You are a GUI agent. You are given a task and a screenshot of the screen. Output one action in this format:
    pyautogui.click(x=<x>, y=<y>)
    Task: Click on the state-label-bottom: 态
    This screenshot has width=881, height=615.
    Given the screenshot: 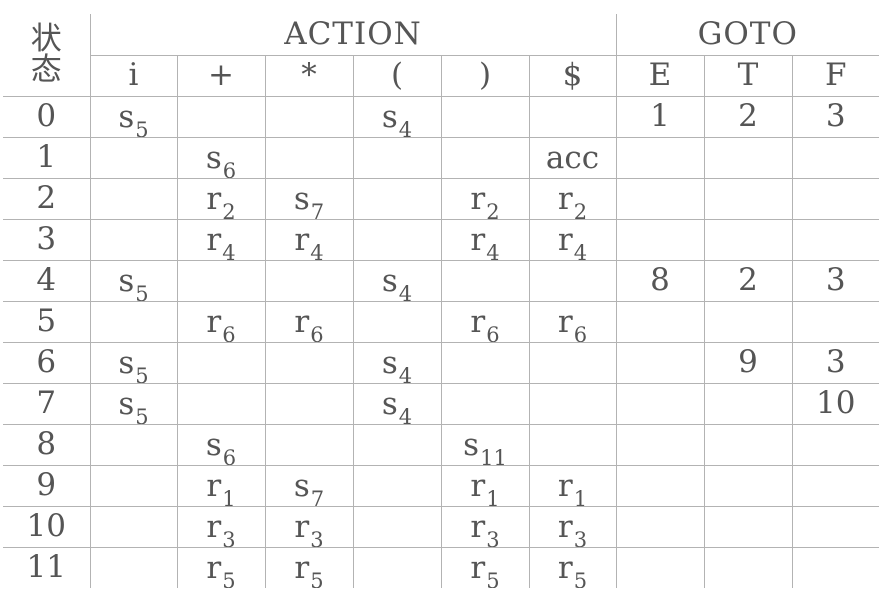 What is the action you would take?
    pyautogui.click(x=46, y=69)
    